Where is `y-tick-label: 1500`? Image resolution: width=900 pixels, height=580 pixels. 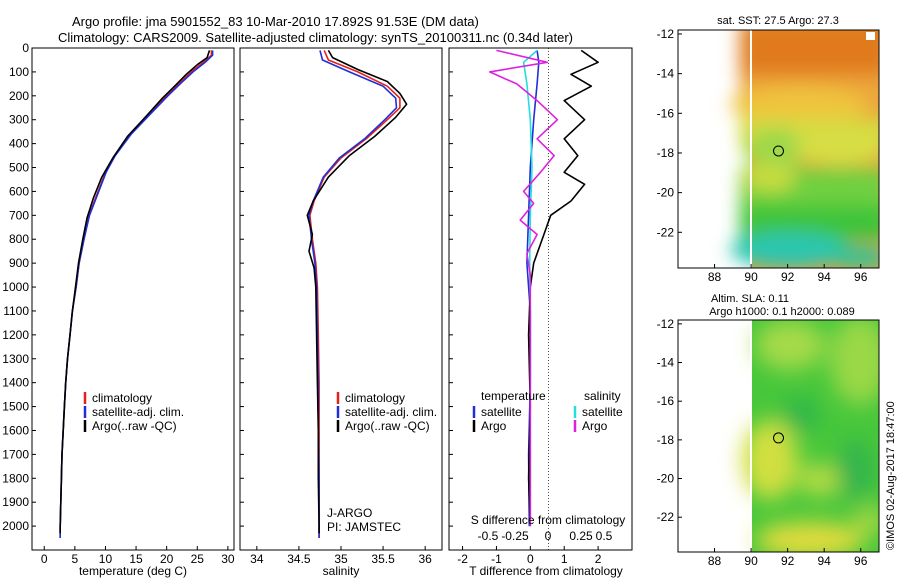 y-tick-label: 1500 is located at coordinates (15, 407).